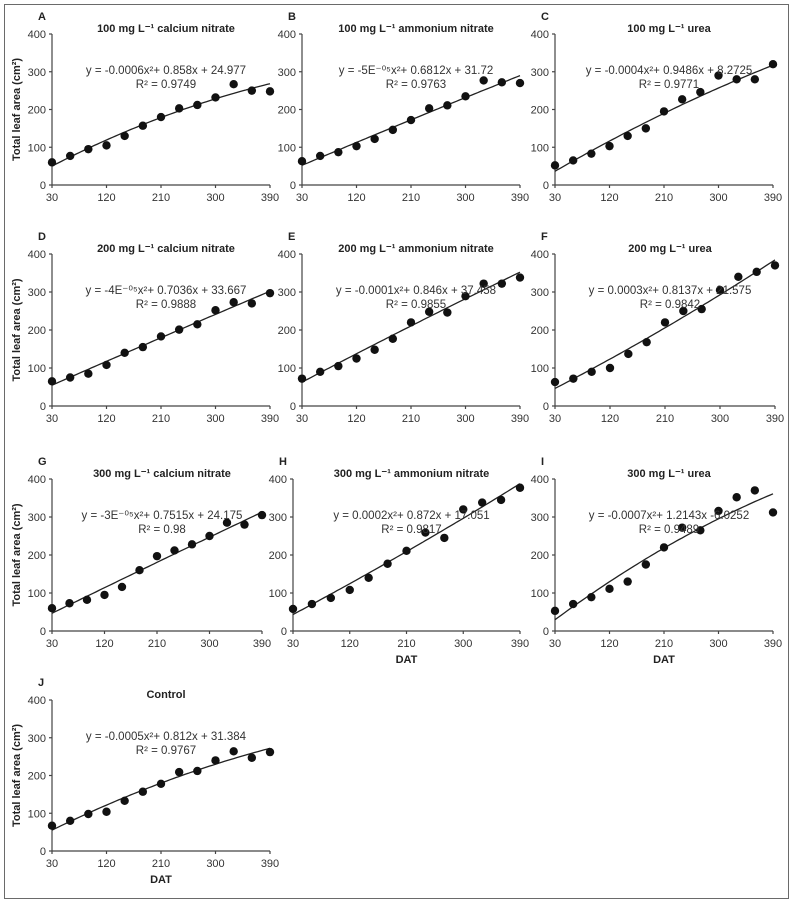 The image size is (798, 908). I want to click on trendline, so click(161, 125).